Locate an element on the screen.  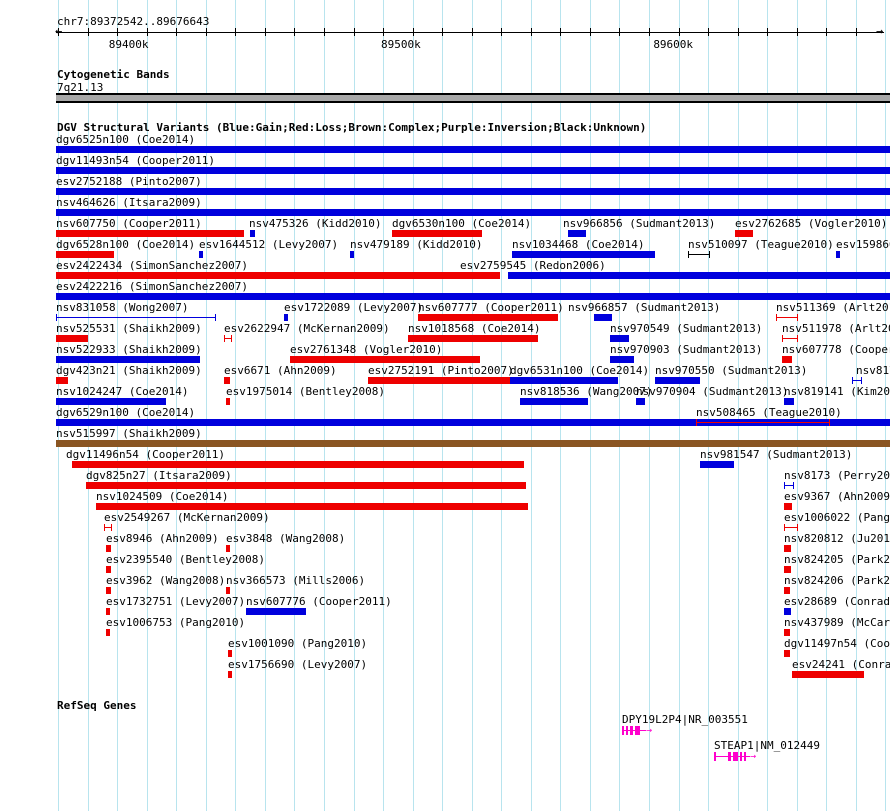
dgv-feature-label: esv6671 (Ahn2009) is located at coordinates (280, 370).